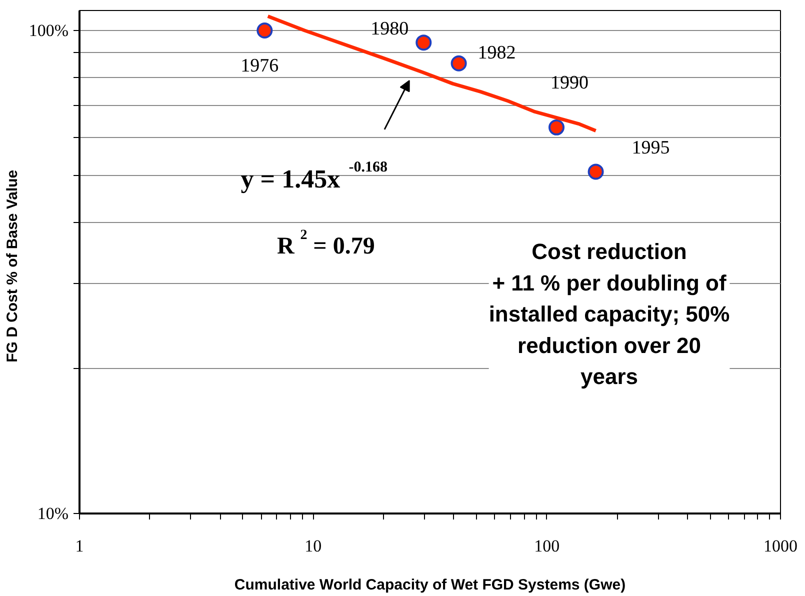 The image size is (805, 596). Describe the element at coordinates (53, 513) in the screenshot. I see `y-tick-label: 10%` at that location.